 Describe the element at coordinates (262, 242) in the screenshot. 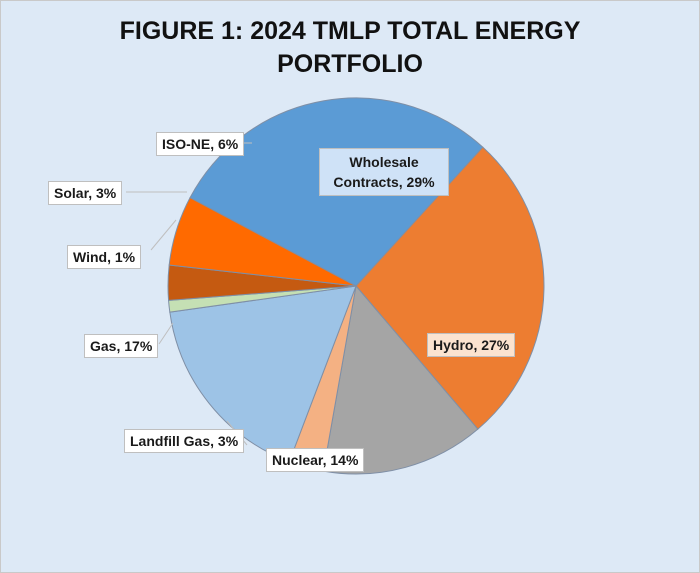

I see `pie-slice-iso-ne` at that location.